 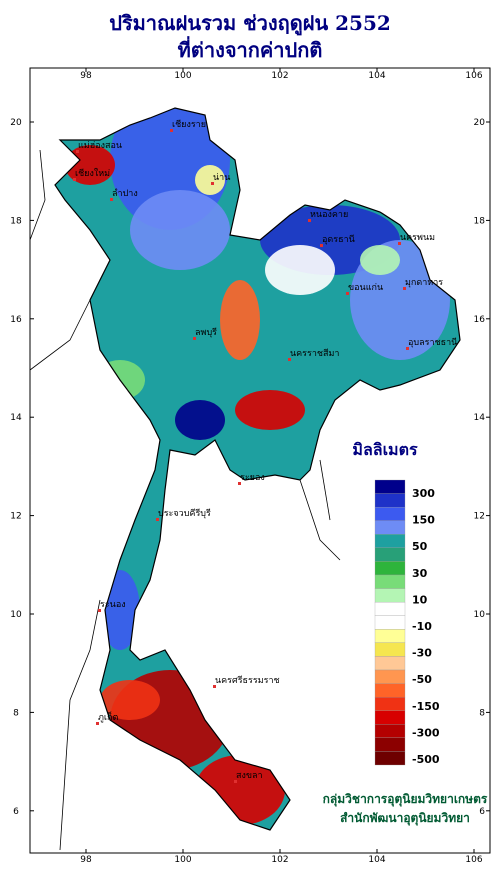 What do you see at coordinates (426, 706) in the screenshot?
I see `legend-label: -150` at bounding box center [426, 706].